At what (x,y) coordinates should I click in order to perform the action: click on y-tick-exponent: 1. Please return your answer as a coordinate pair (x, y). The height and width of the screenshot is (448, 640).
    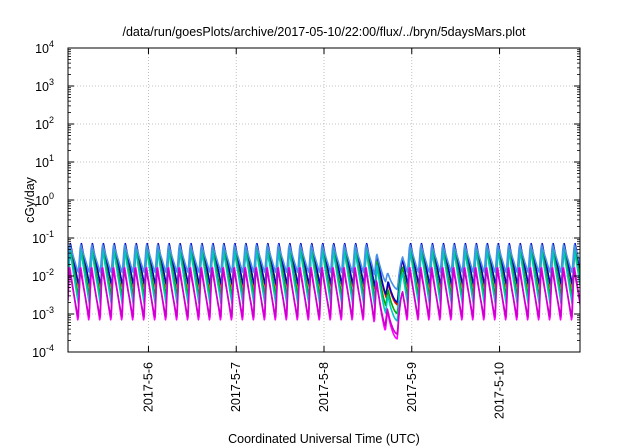
    Looking at the image, I should click on (51, 158).